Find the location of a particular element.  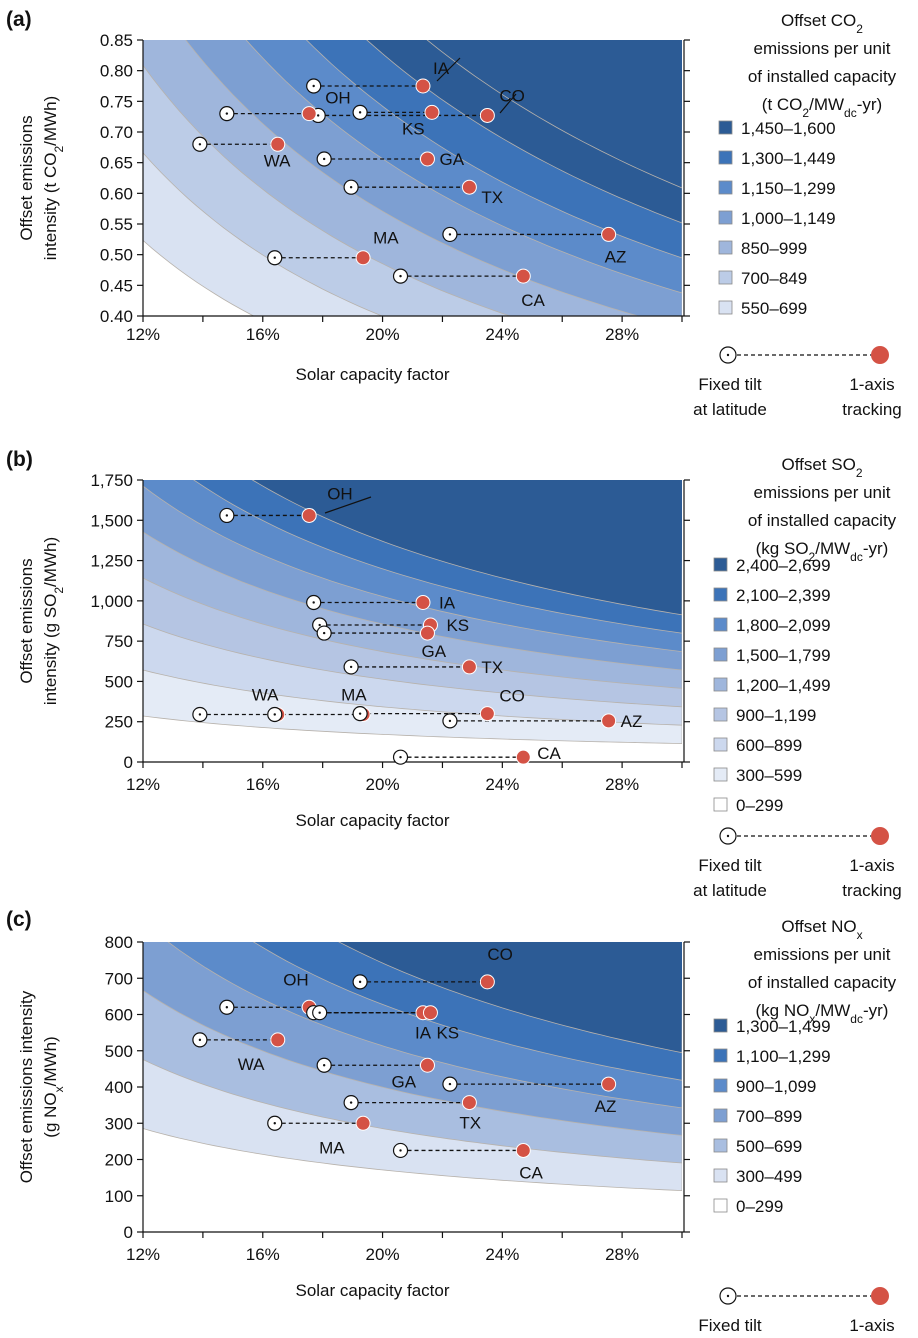

y-tick-label: 0.85 is located at coordinates (116, 40).